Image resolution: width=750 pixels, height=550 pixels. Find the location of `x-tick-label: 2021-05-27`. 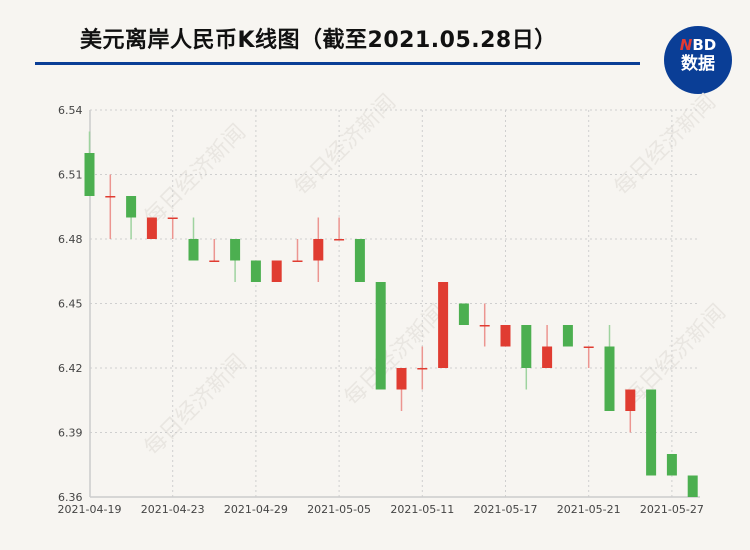

x-tick-label: 2021-05-27 is located at coordinates (672, 509).